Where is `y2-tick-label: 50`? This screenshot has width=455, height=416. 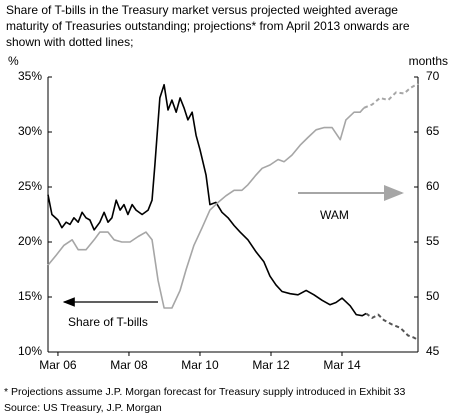
y2-tick-label: 50 is located at coordinates (433, 296).